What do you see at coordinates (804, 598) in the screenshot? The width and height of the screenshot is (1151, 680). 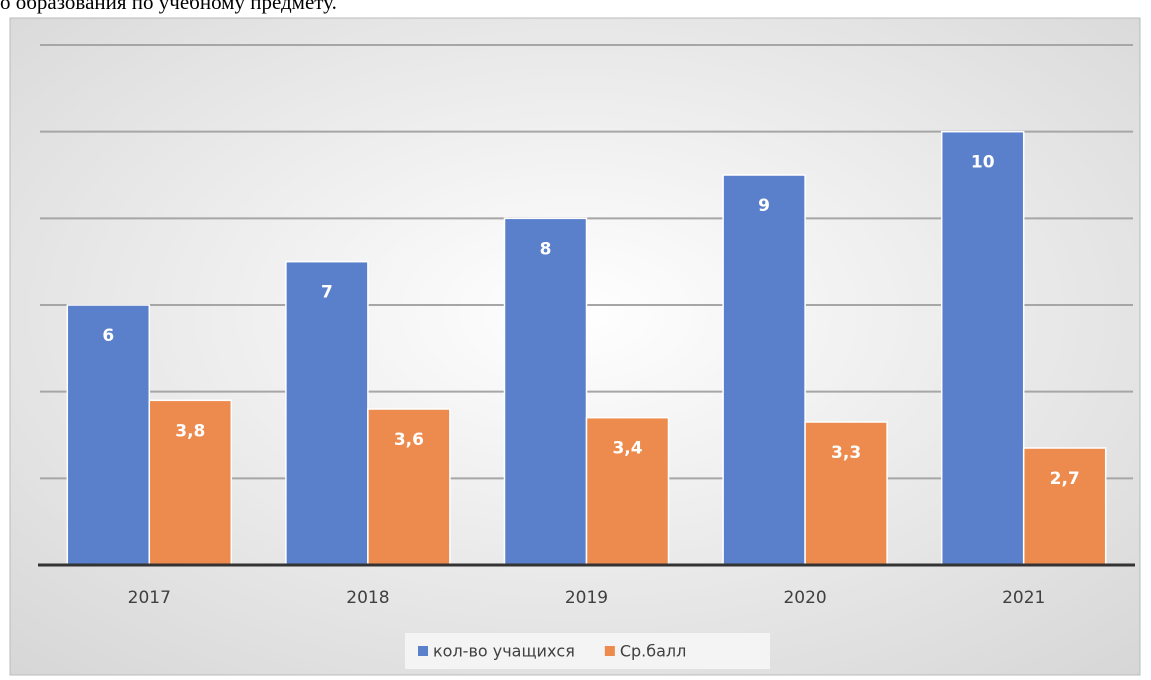 I see `x-tick-label: 2020` at bounding box center [804, 598].